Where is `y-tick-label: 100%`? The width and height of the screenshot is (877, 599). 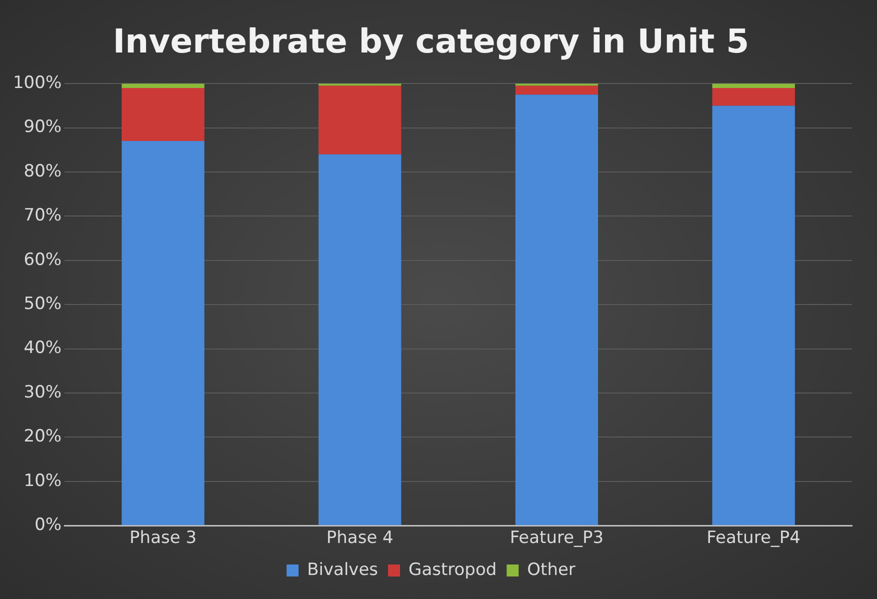 y-tick-label: 100% is located at coordinates (37, 83).